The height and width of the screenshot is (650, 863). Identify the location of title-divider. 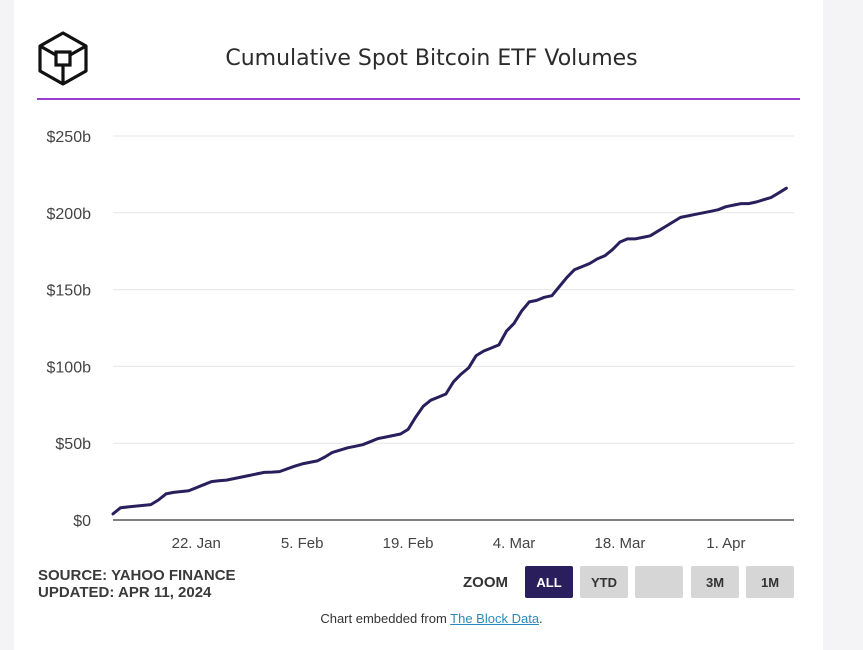
(418, 99).